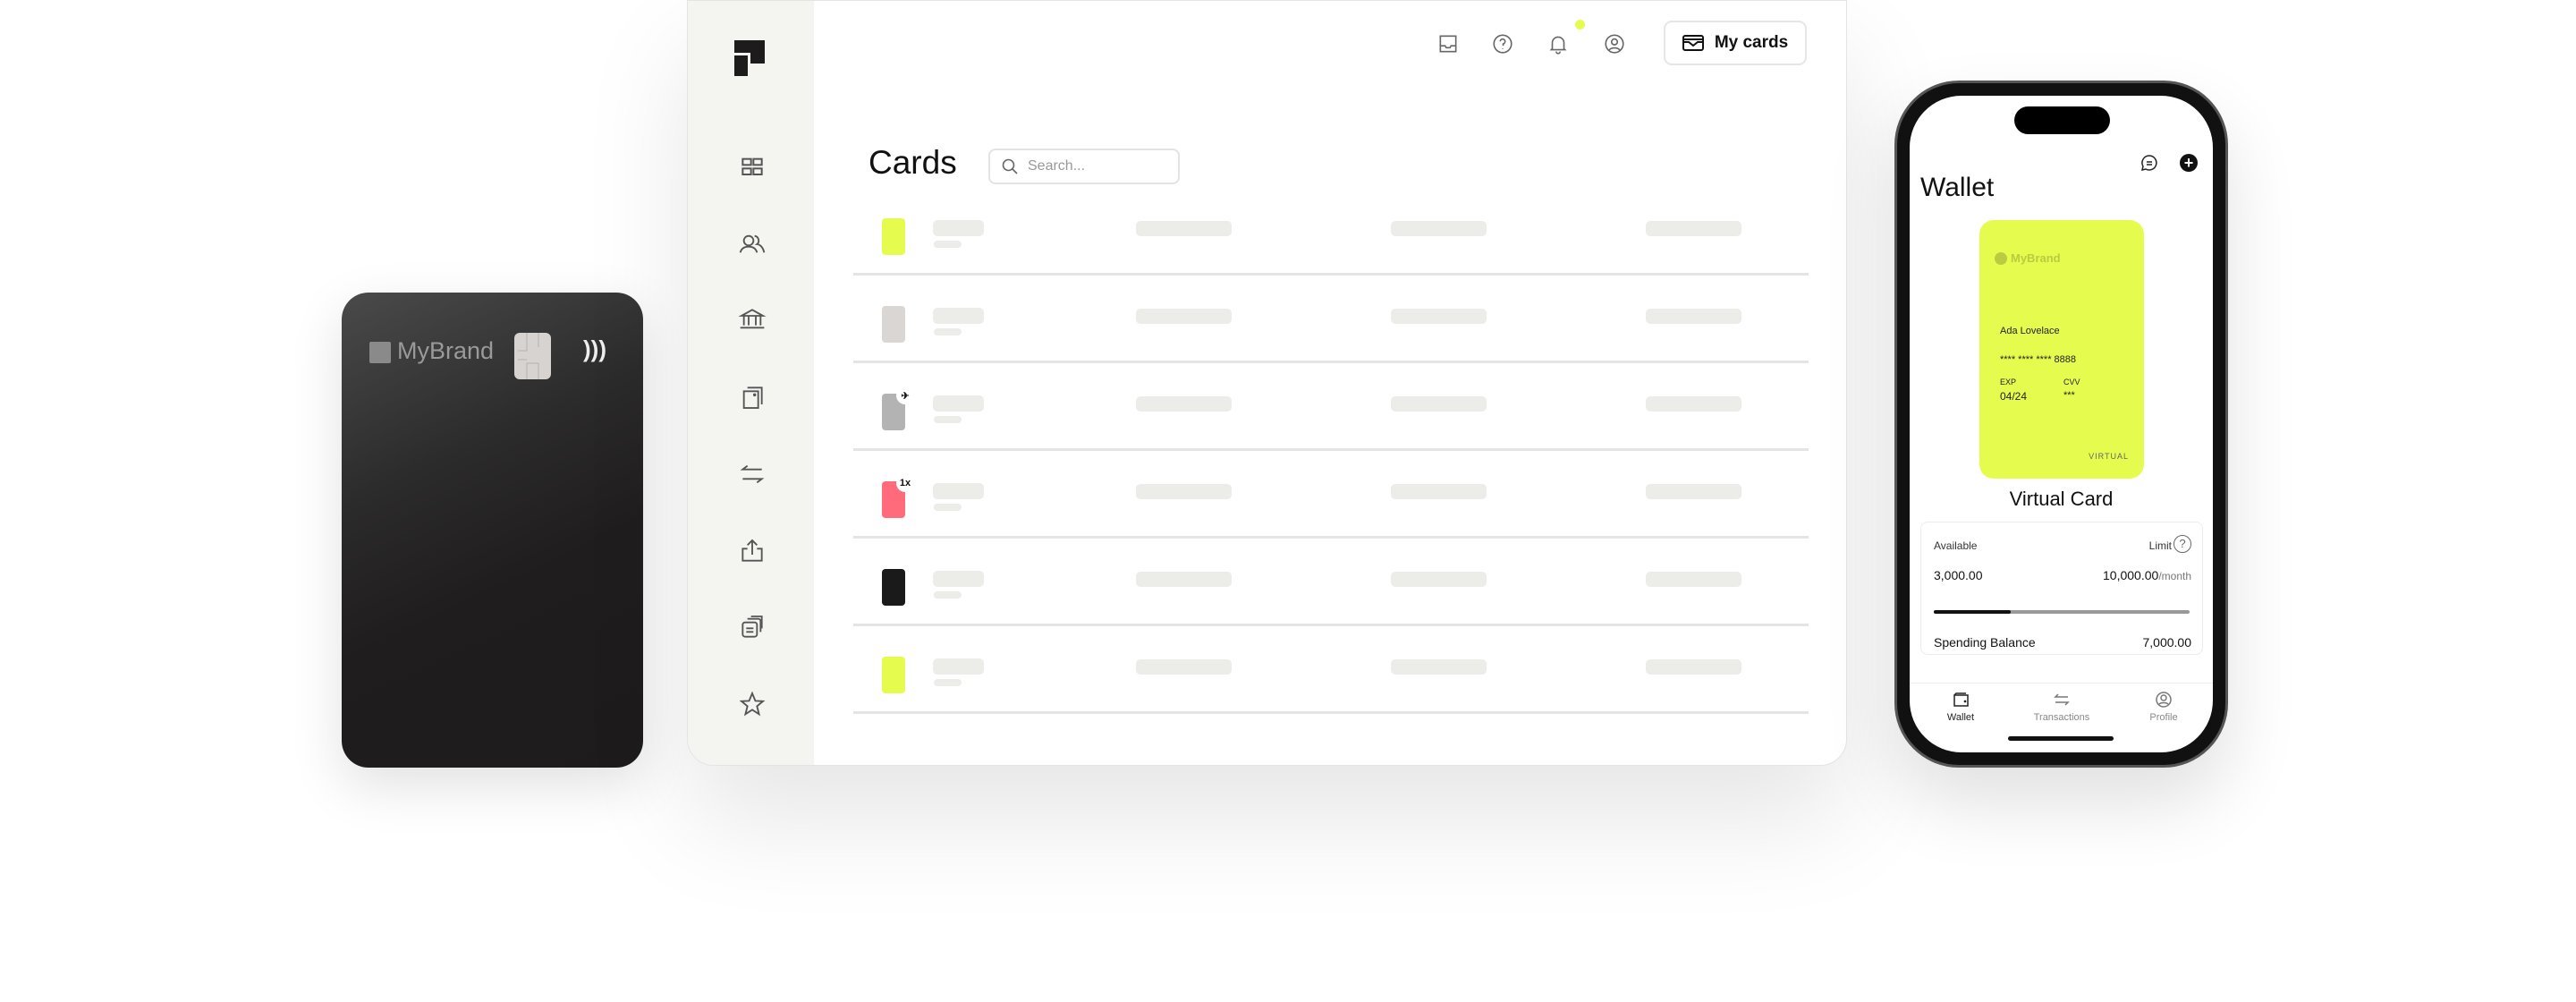 The image size is (2576, 1002). I want to click on card-number: **** **** **** 8888, so click(2038, 359).